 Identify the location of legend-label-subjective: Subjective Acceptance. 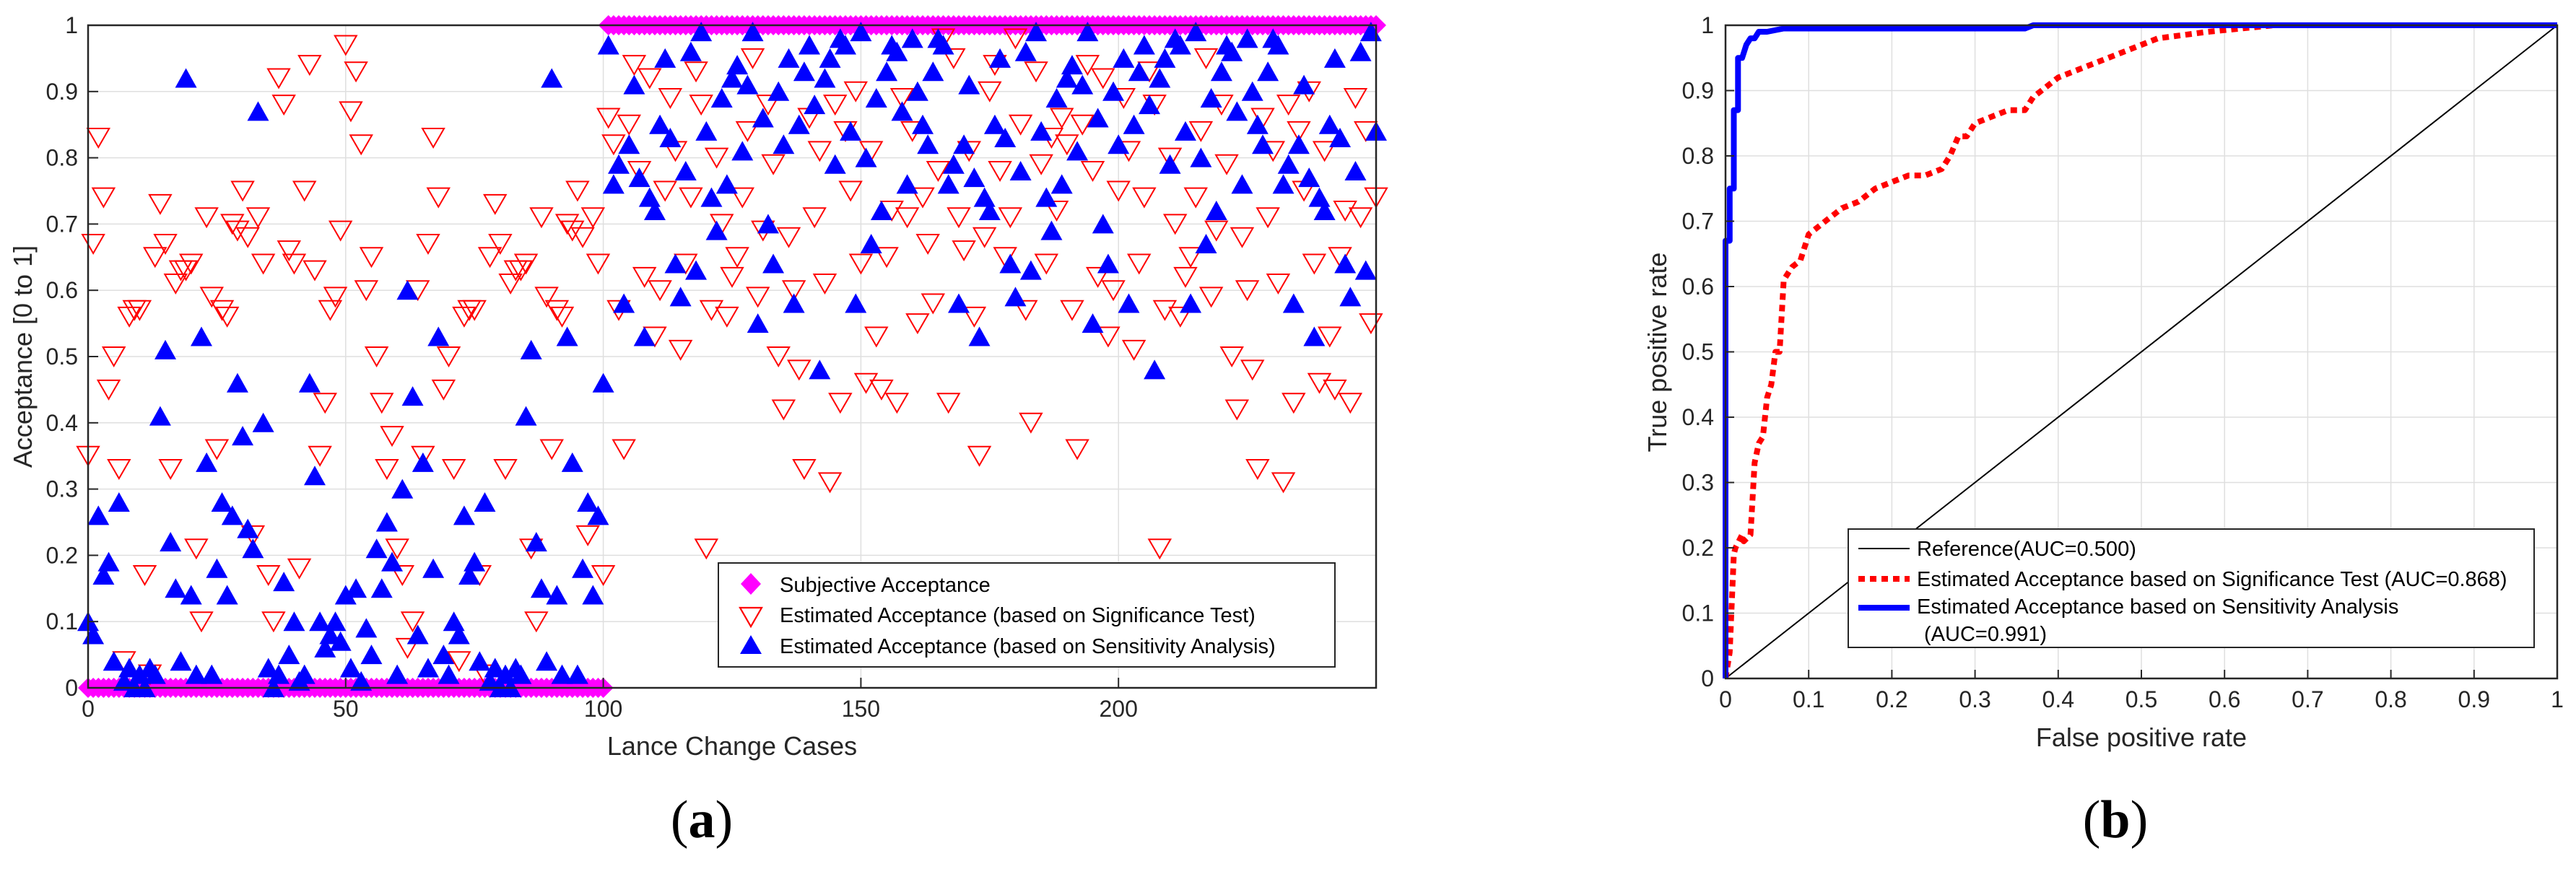
(885, 585).